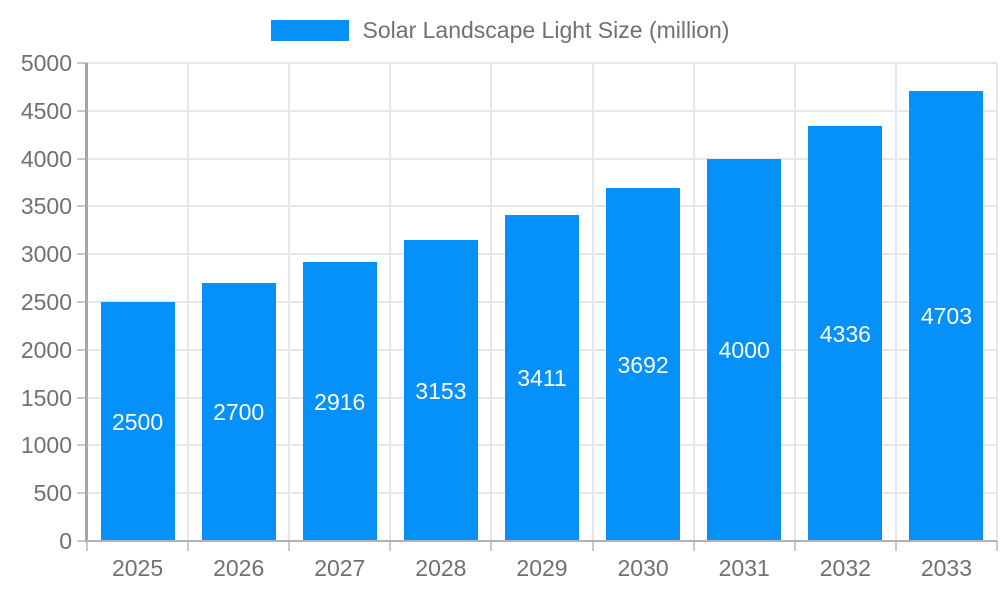 This screenshot has width=1000, height=600. Describe the element at coordinates (643, 568) in the screenshot. I see `x-axis-tick-label: 2030` at that location.